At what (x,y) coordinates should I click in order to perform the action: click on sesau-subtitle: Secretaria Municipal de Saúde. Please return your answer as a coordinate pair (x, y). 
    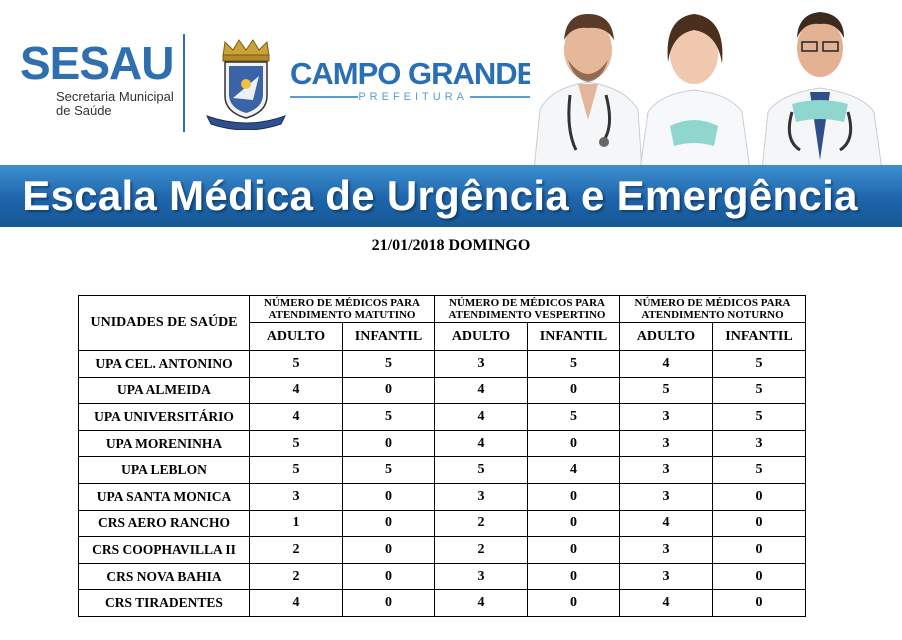
    Looking at the image, I should click on (115, 103).